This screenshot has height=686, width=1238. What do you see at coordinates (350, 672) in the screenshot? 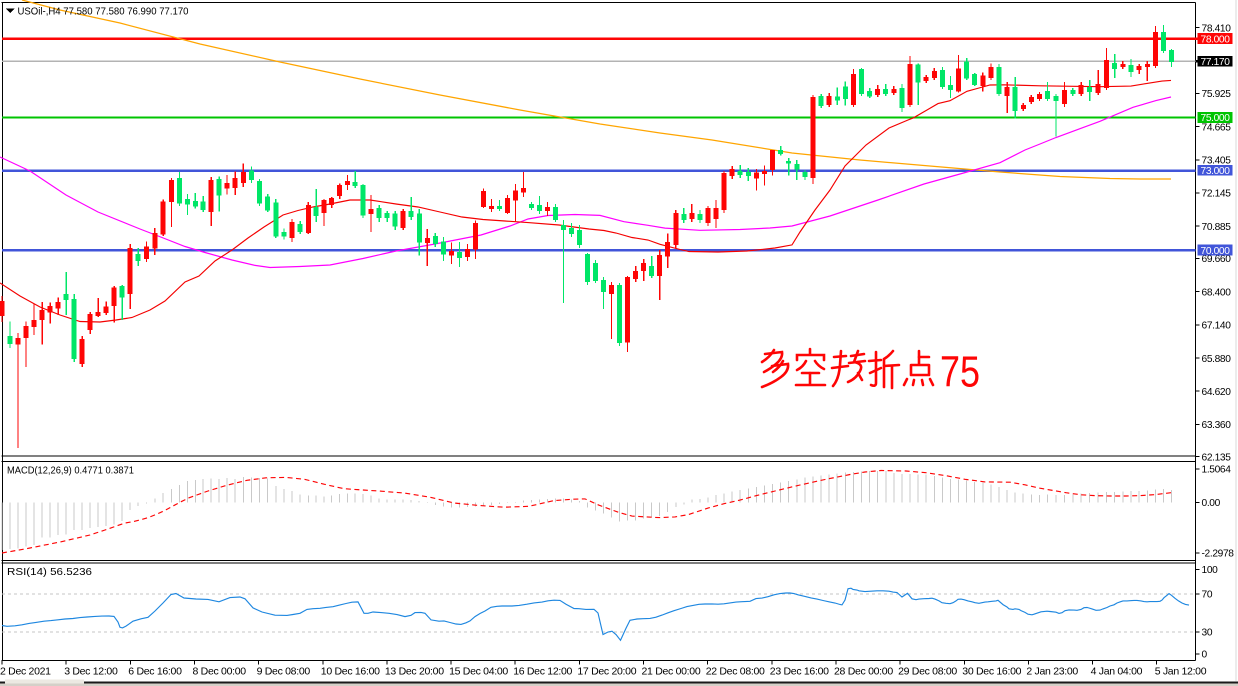
I see `svg-text: 10 Dec 16:00` at bounding box center [350, 672].